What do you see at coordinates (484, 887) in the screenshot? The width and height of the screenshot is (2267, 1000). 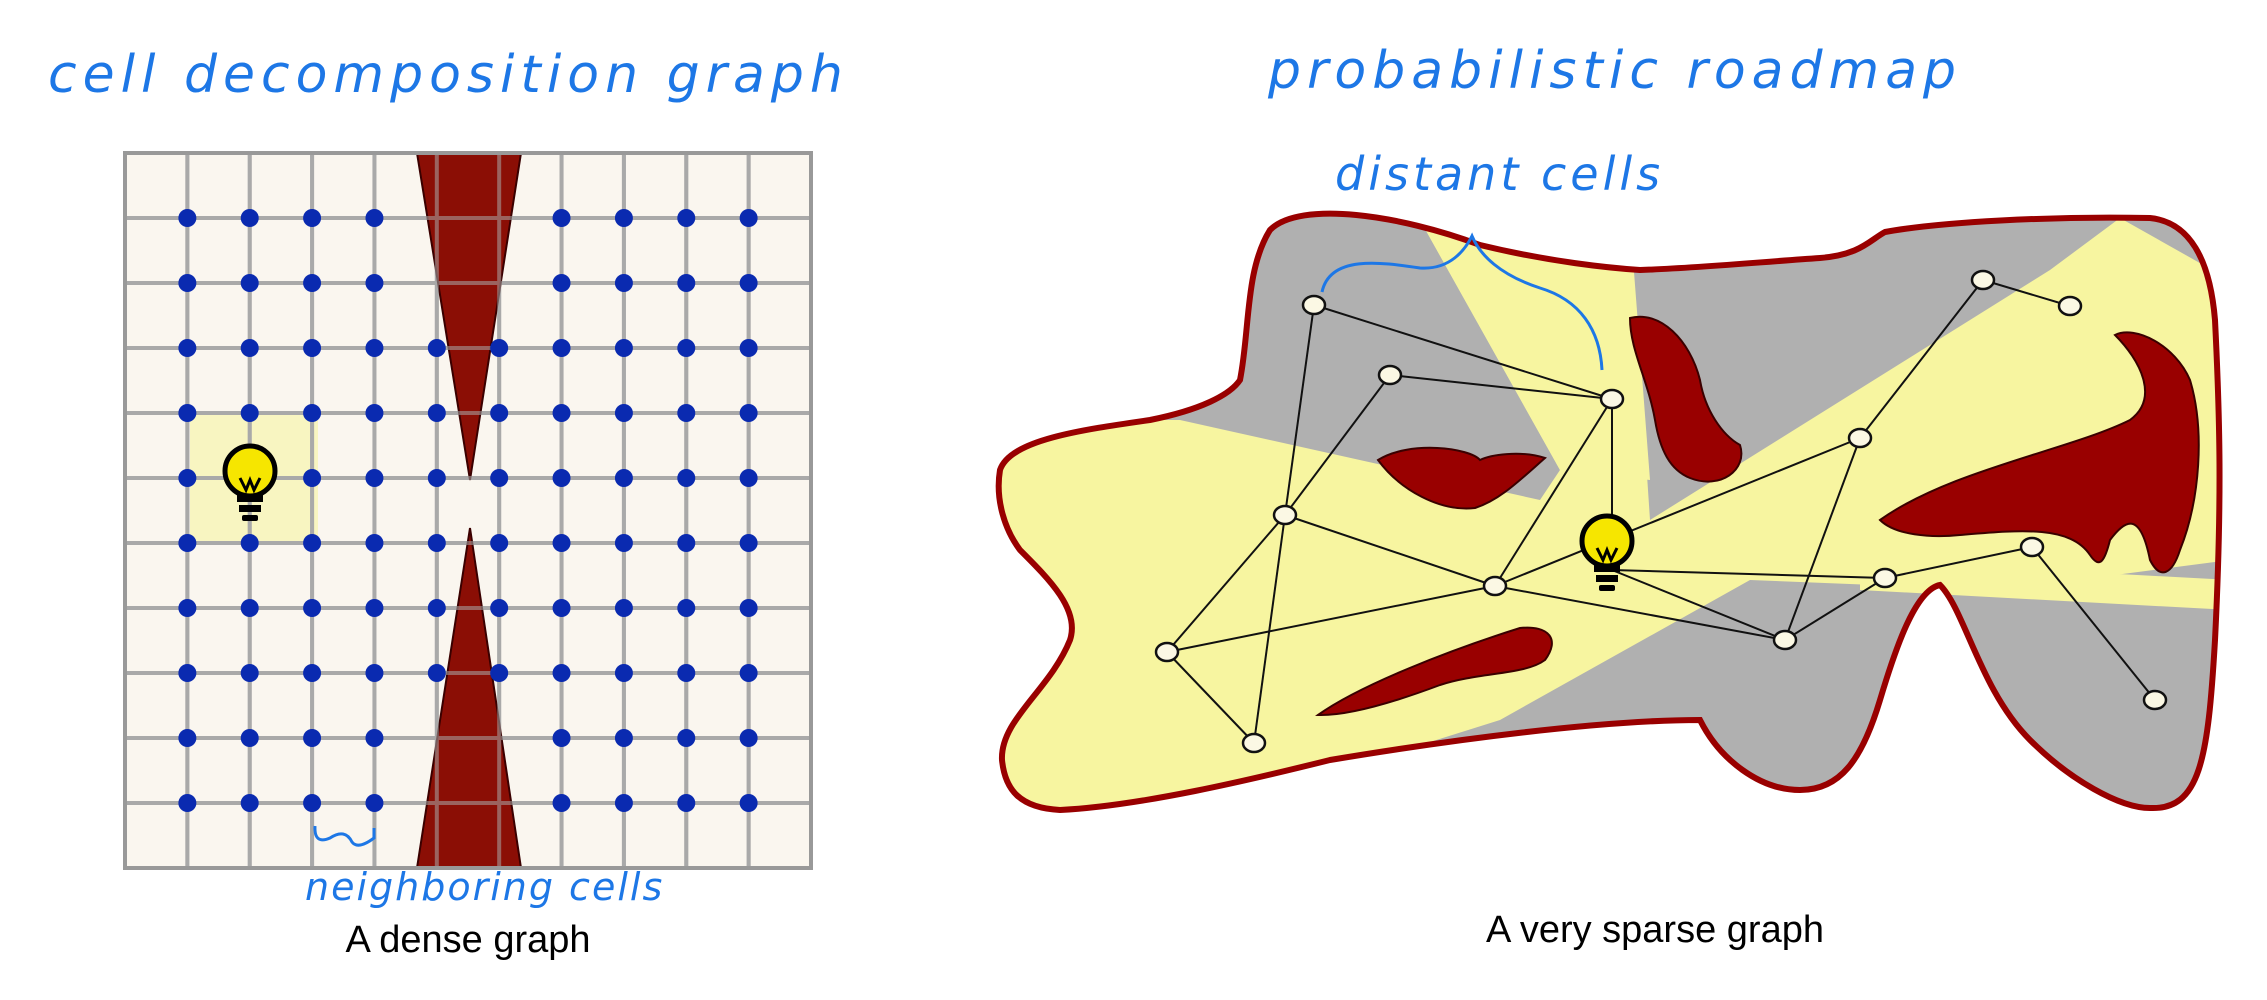 I see `neighbor-annotation: neighboring cells` at bounding box center [484, 887].